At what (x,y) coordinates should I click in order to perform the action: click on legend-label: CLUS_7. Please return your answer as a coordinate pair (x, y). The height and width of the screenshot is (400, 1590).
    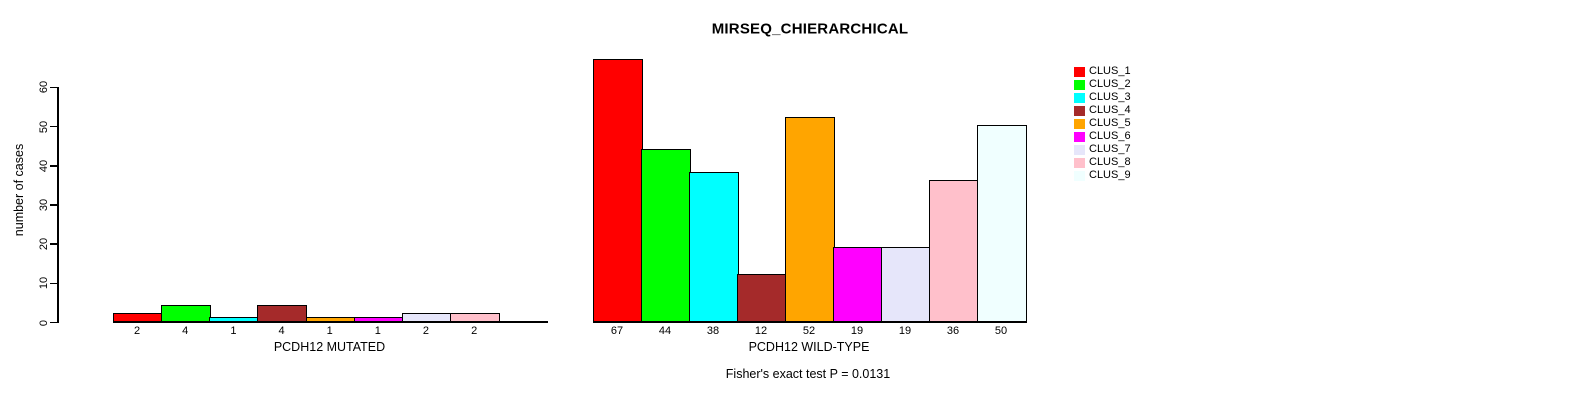
    Looking at the image, I should click on (1110, 149).